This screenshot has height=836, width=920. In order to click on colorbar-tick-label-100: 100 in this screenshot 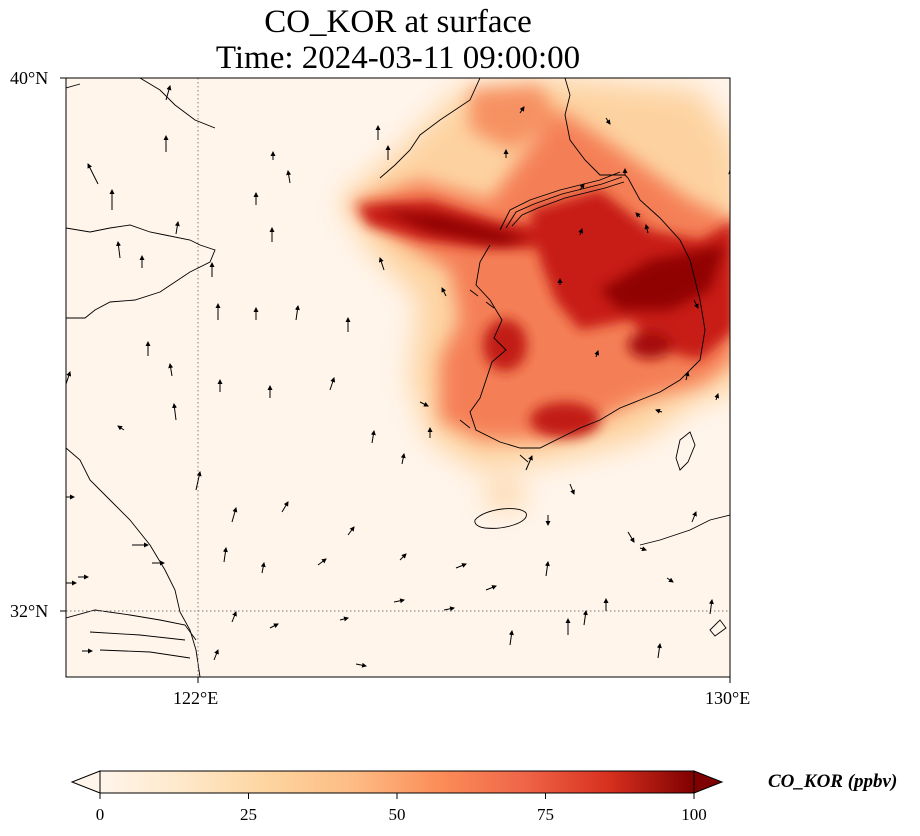, I will do `click(694, 814)`.